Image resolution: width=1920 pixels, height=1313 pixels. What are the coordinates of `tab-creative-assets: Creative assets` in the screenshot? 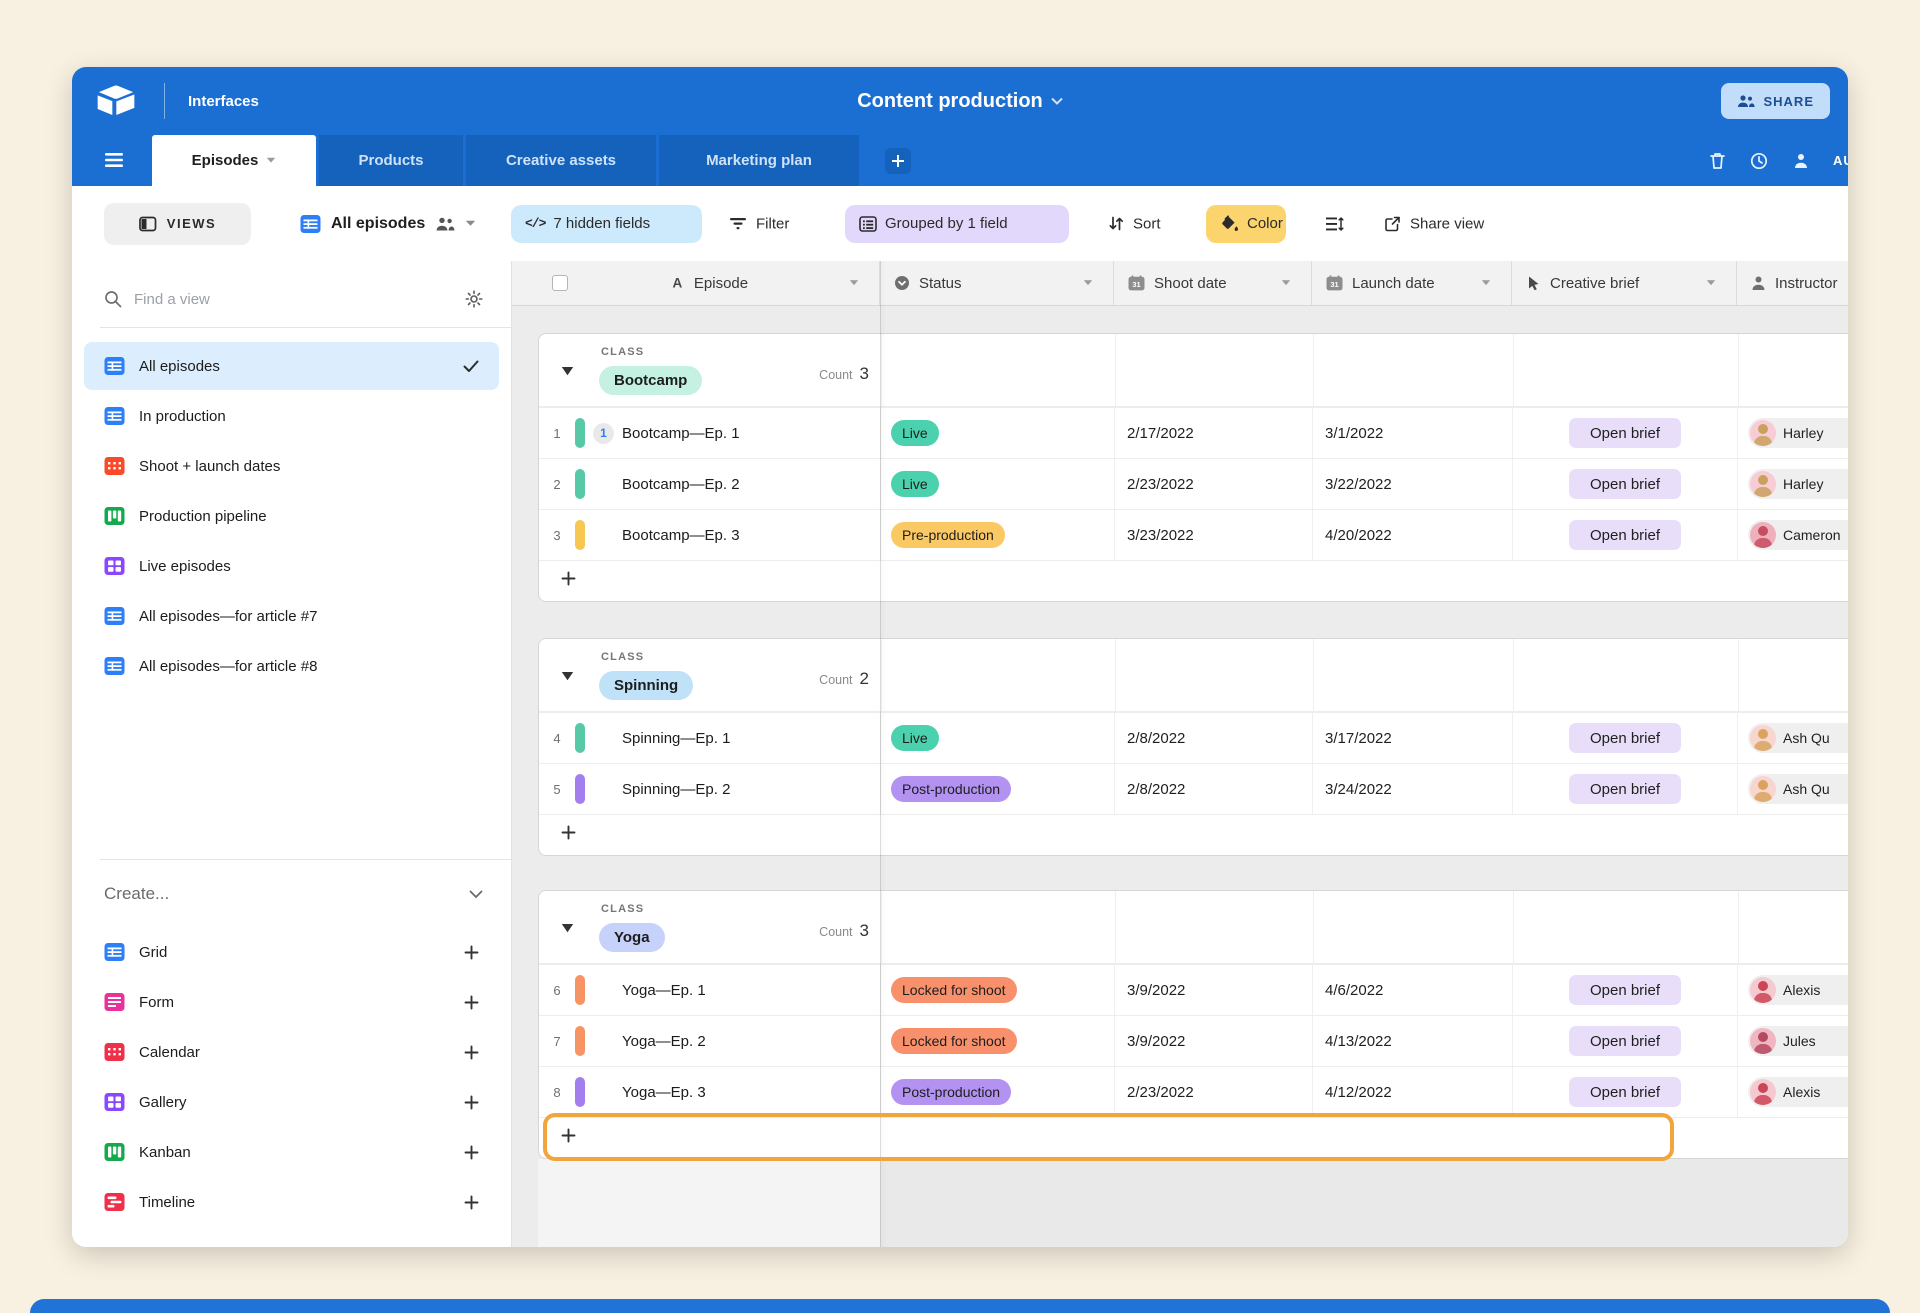 It's located at (561, 160).